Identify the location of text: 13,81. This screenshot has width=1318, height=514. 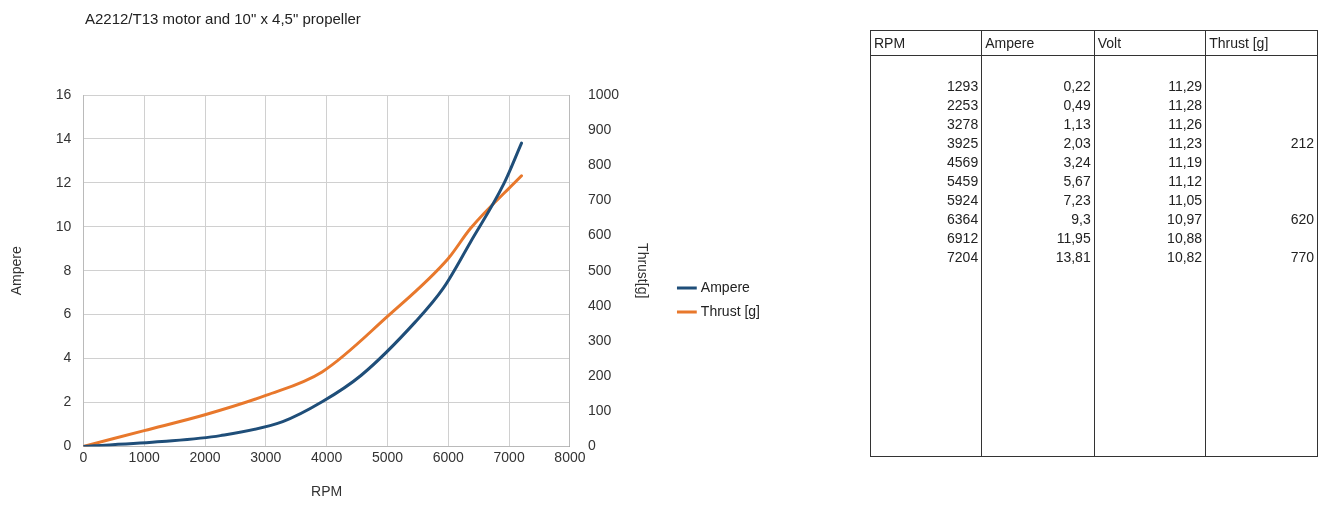
(1073, 256).